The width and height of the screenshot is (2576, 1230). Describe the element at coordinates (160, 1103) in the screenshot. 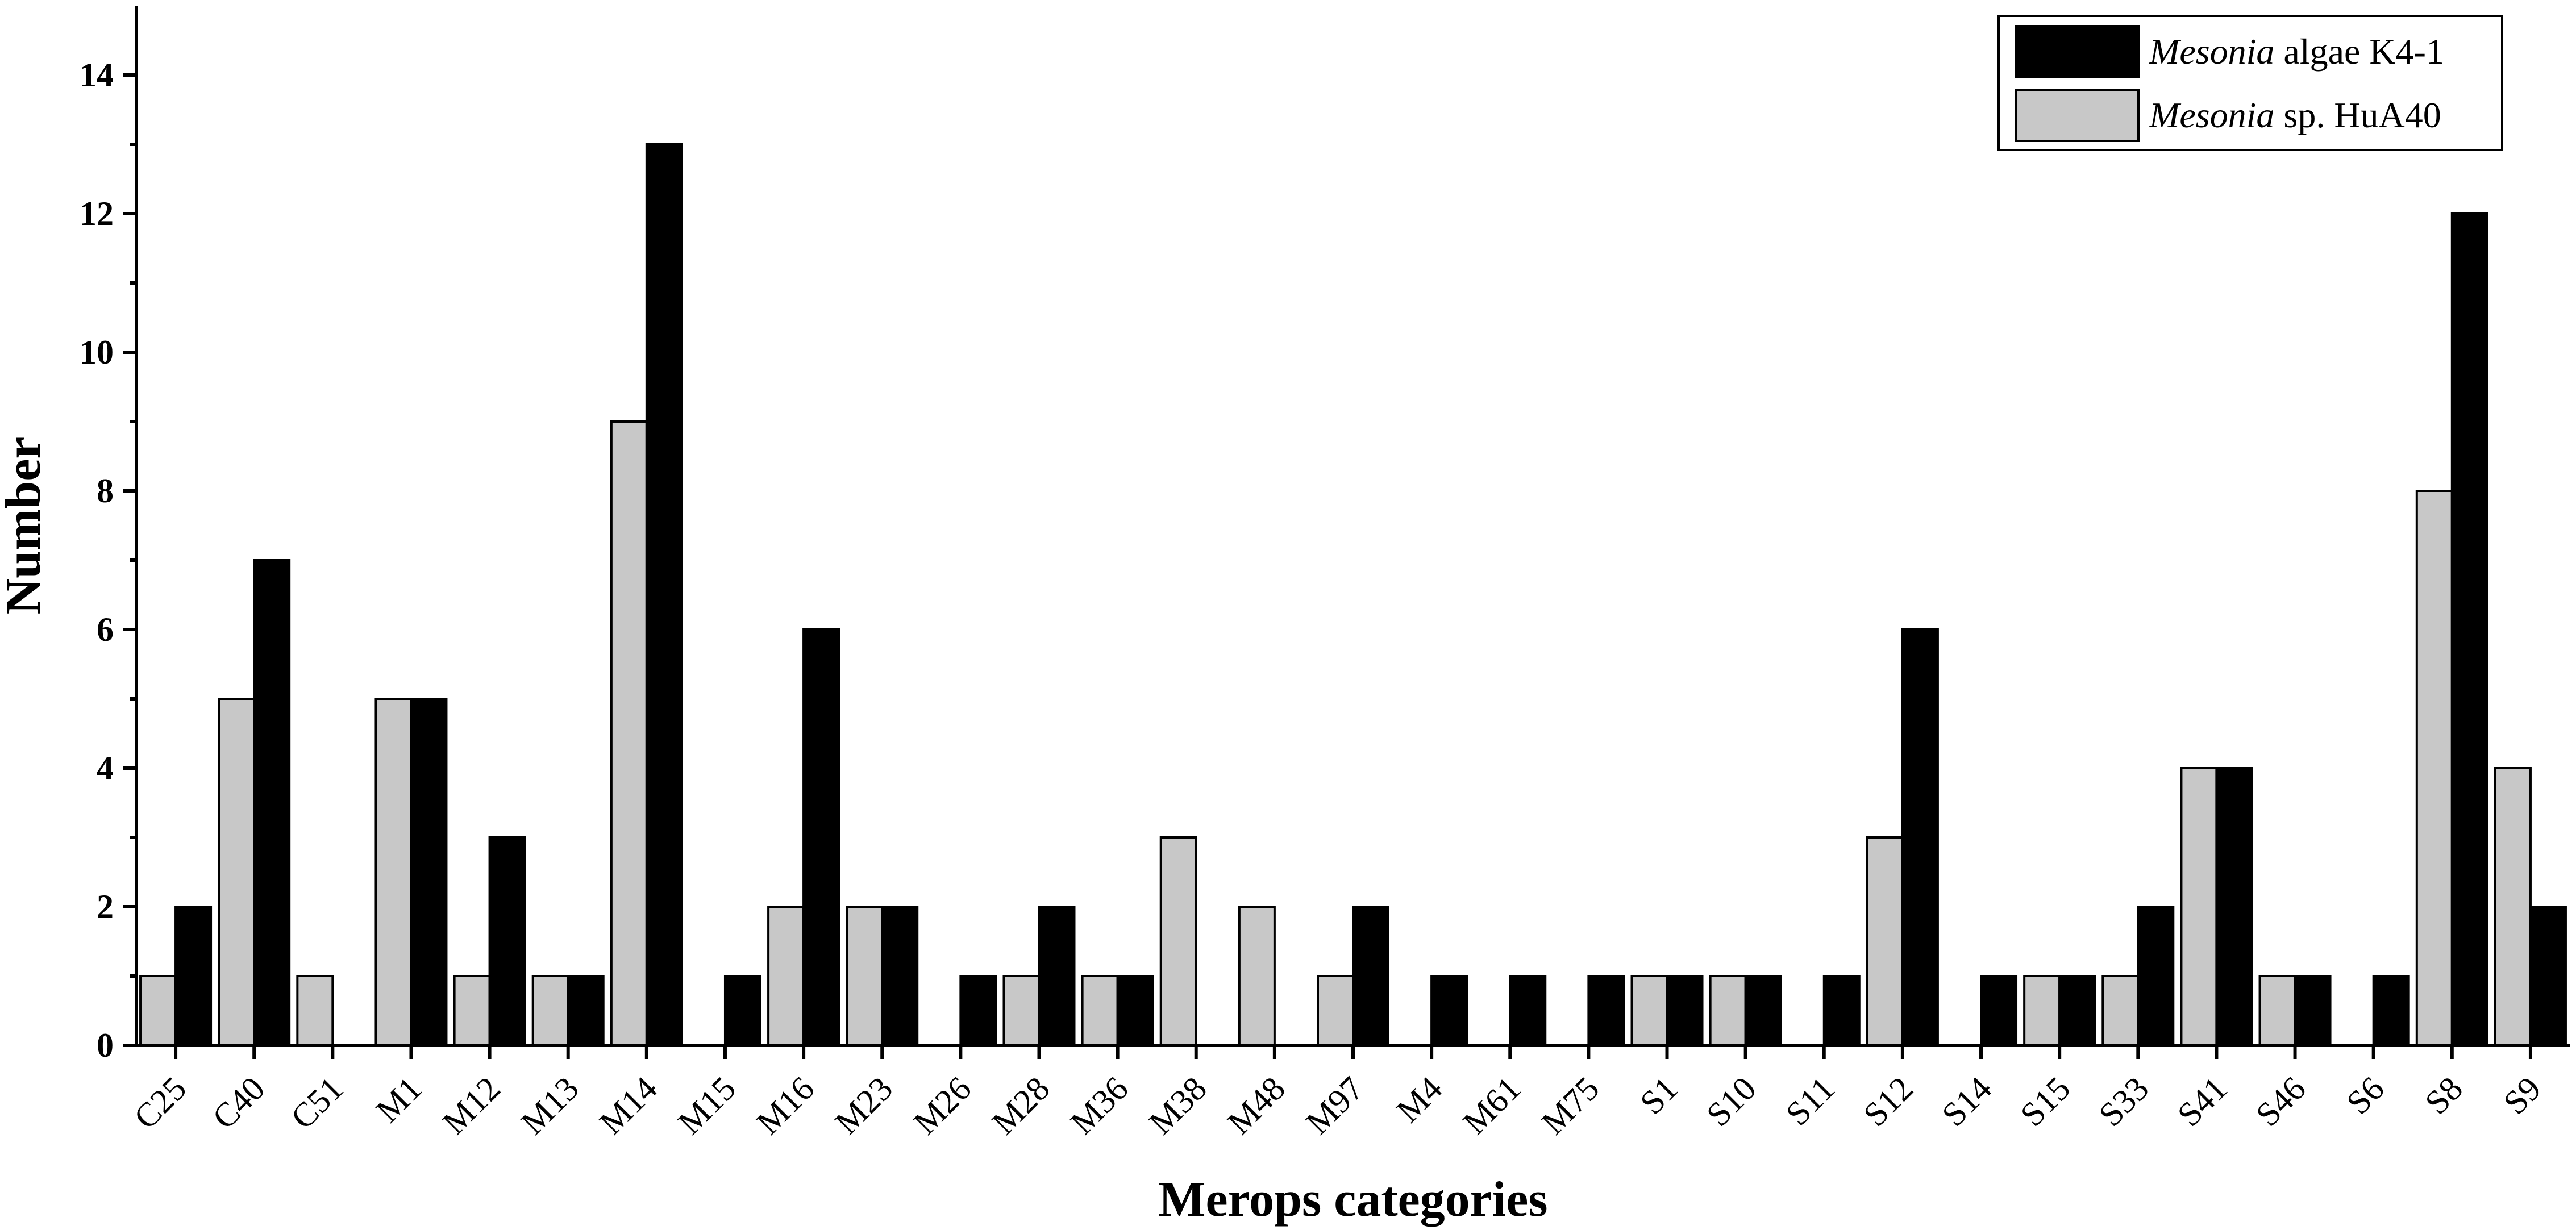

I see `x-tick-label-C25: C25` at that location.